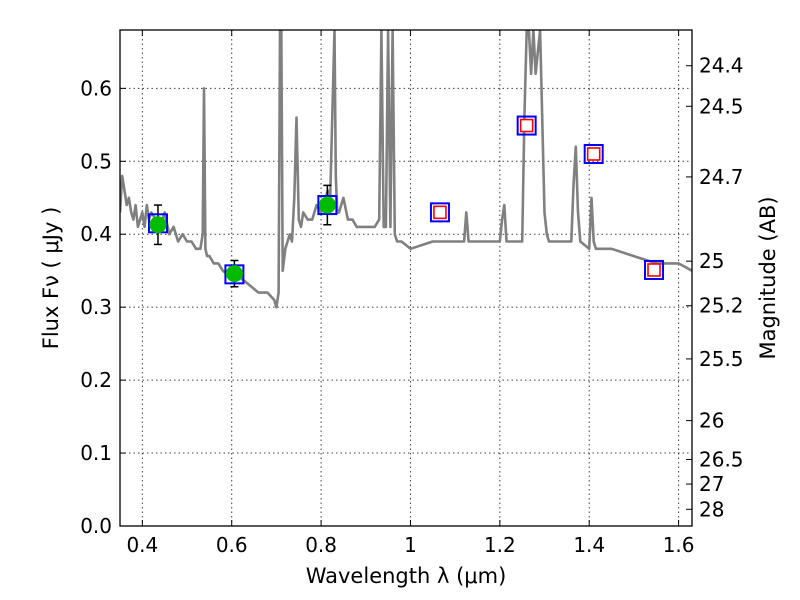 Image resolution: width=800 pixels, height=600 pixels. What do you see at coordinates (232, 545) in the screenshot?
I see `x-tick-label: 0.6` at bounding box center [232, 545].